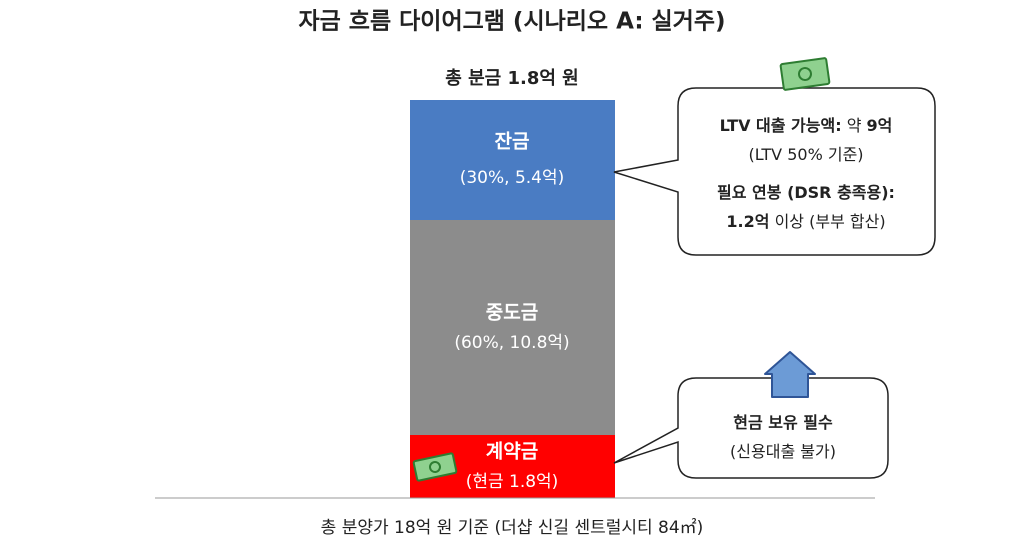 The width and height of the screenshot is (1024, 559). Describe the element at coordinates (512, 142) in the screenshot. I see `segment-name: 잔금` at that location.